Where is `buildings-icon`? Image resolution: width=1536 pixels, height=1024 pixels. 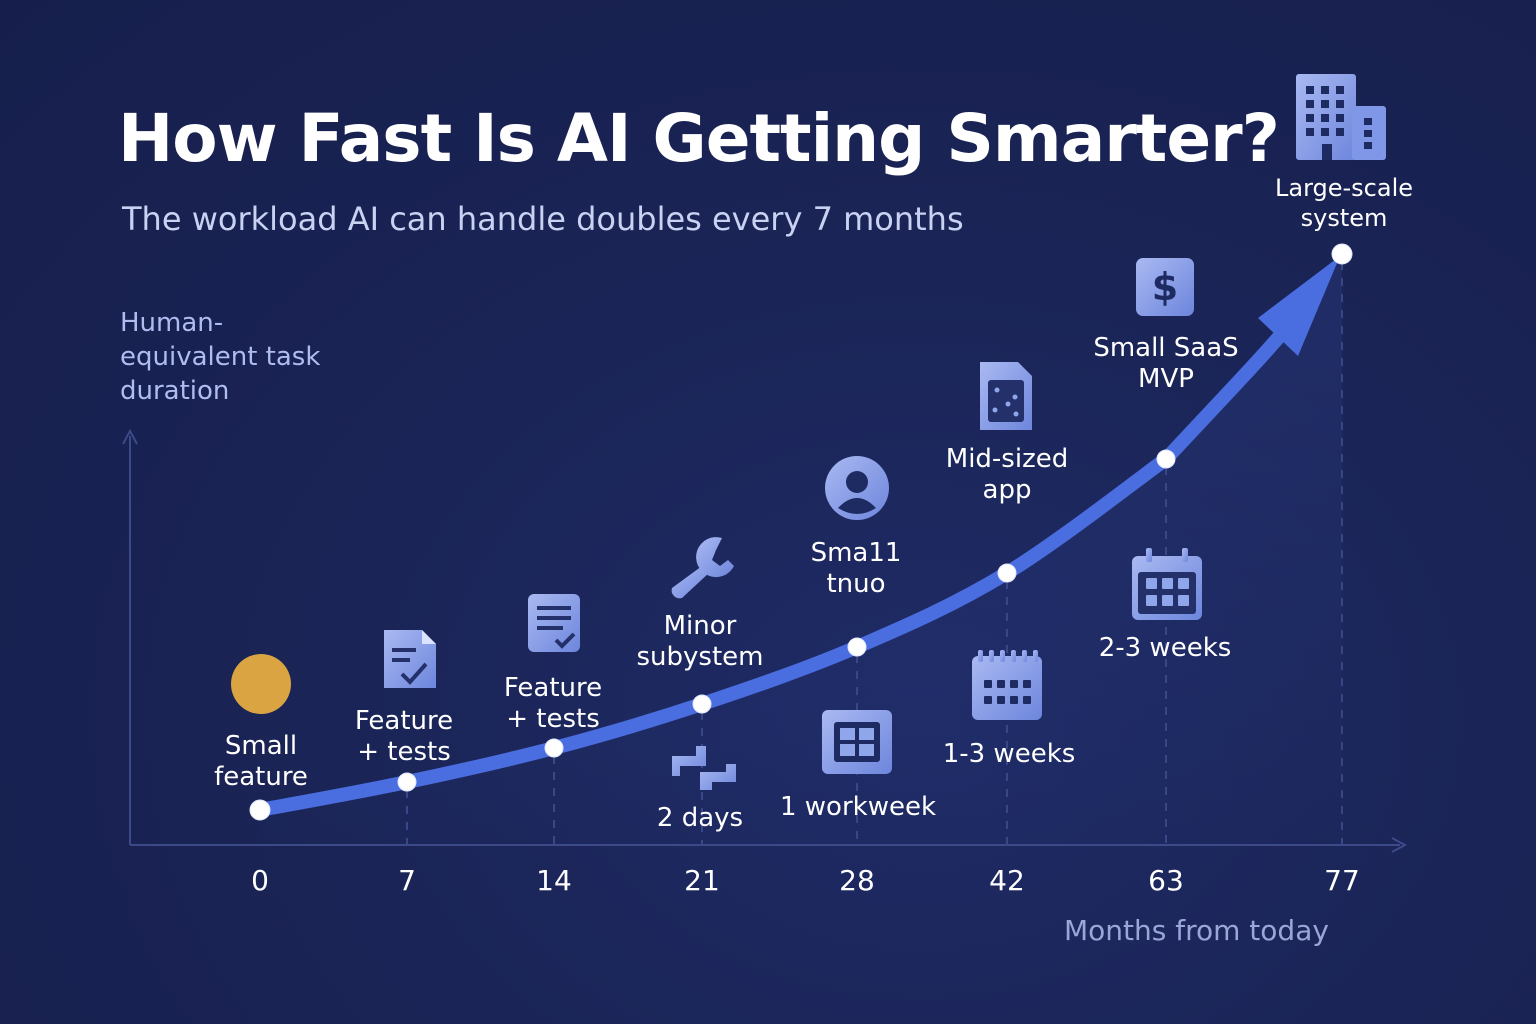
buildings-icon is located at coordinates (1341, 117).